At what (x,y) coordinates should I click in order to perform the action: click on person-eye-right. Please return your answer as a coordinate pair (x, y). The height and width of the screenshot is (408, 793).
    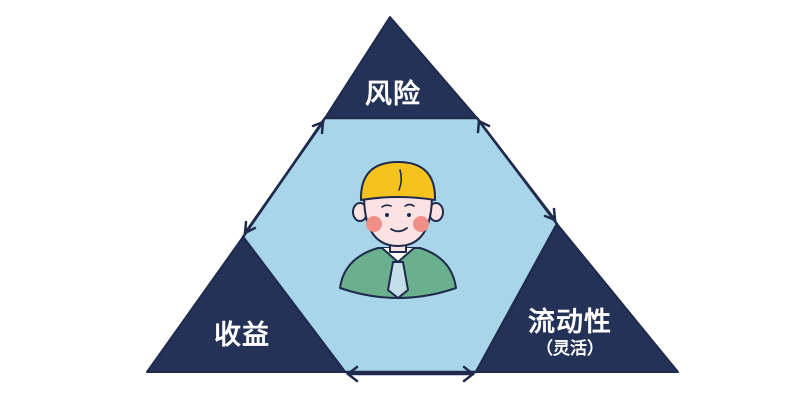
    Looking at the image, I should click on (409, 215).